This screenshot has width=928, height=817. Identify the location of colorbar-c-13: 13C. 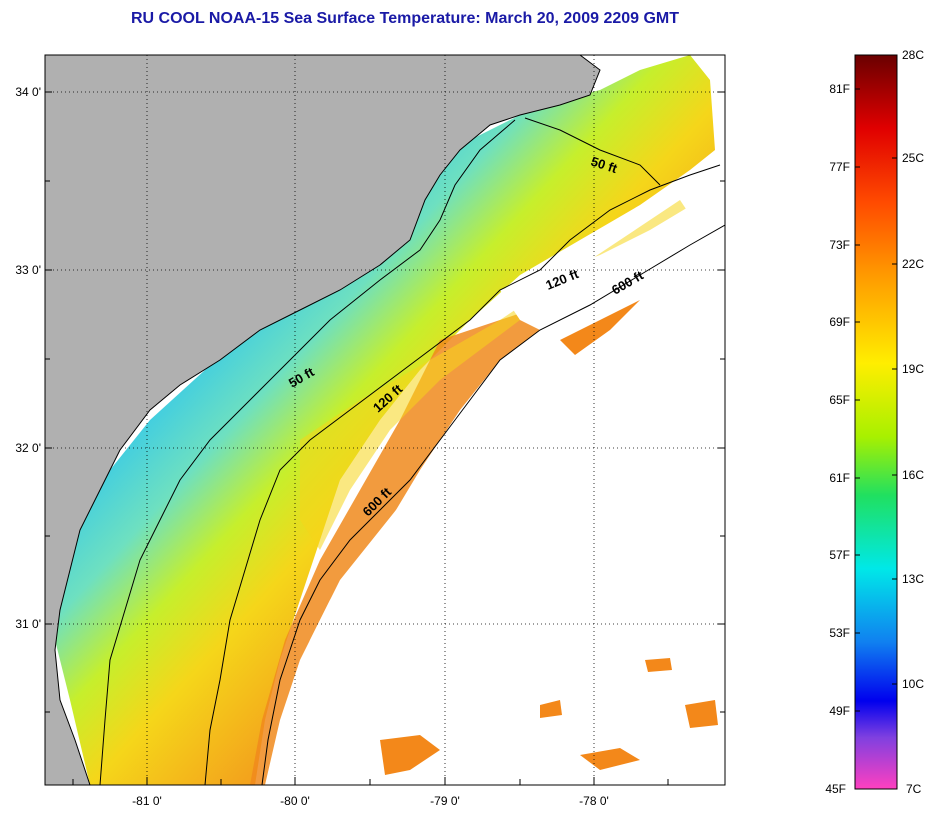
(913, 579).